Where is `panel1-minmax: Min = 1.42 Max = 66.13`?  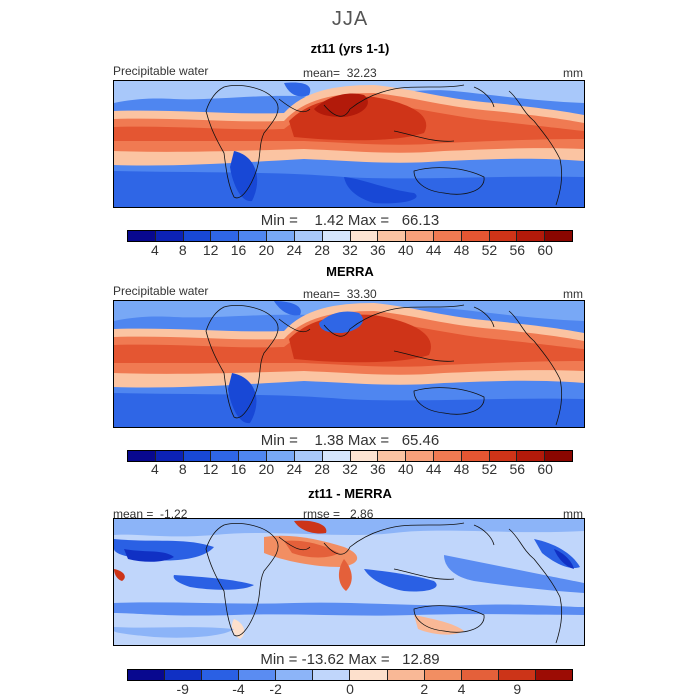
panel1-minmax: Min = 1.42 Max = 66.13 is located at coordinates (350, 220).